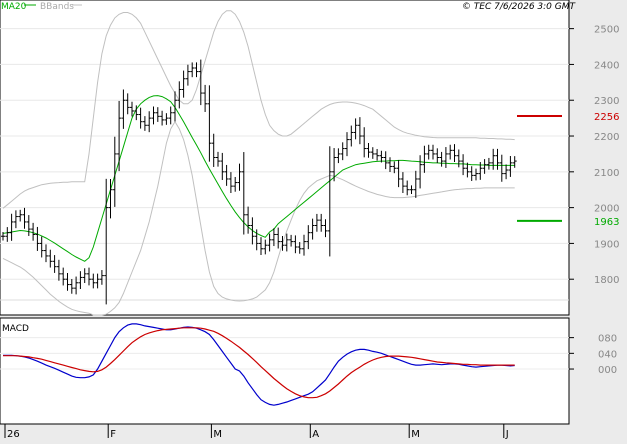 The height and width of the screenshot is (444, 627). Describe the element at coordinates (57, 7) in the screenshot. I see `bbands-legend-label: BBands` at that location.